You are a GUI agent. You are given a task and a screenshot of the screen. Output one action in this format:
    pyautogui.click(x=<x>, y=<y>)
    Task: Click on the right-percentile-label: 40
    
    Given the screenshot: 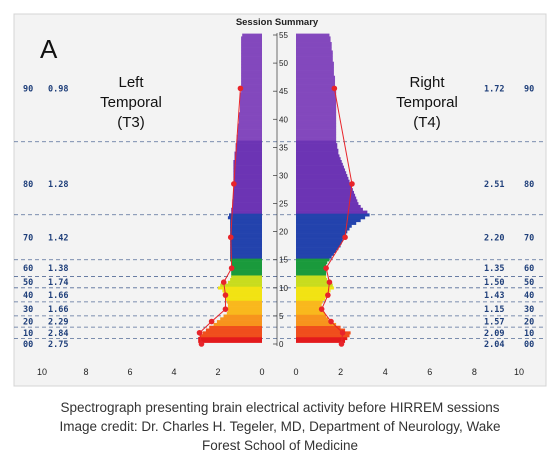 What is the action you would take?
    pyautogui.click(x=529, y=296)
    